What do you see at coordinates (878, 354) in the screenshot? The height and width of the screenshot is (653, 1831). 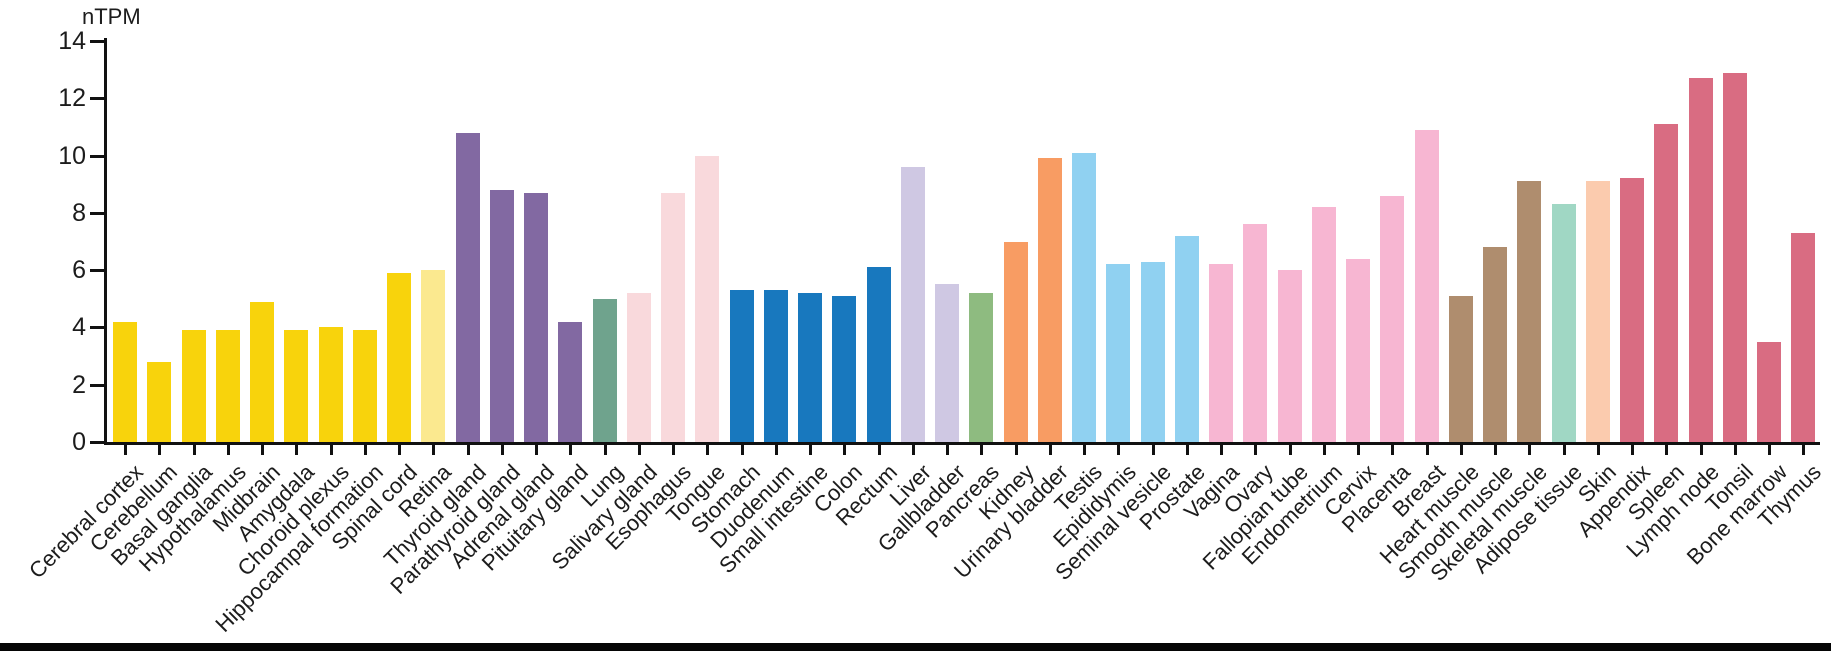 I see `bar-rectum` at bounding box center [878, 354].